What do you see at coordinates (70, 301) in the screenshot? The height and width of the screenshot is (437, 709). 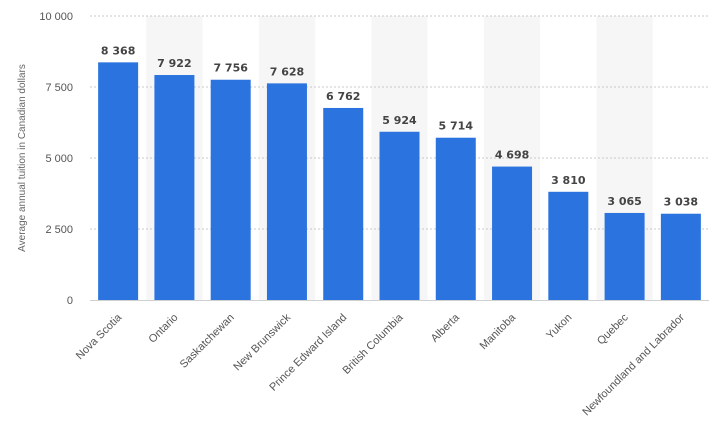 I see `y-tick-label: 0` at bounding box center [70, 301].